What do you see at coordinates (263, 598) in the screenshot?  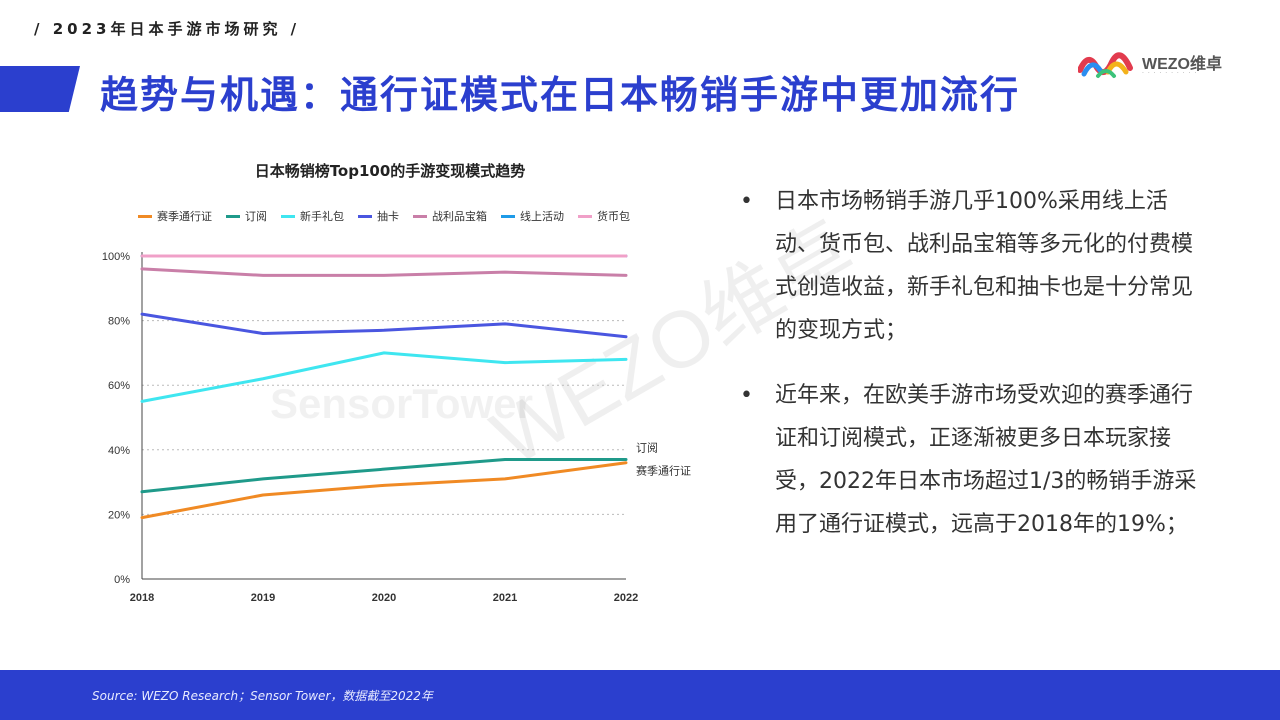 I see `x-tick-label: 2019` at bounding box center [263, 598].